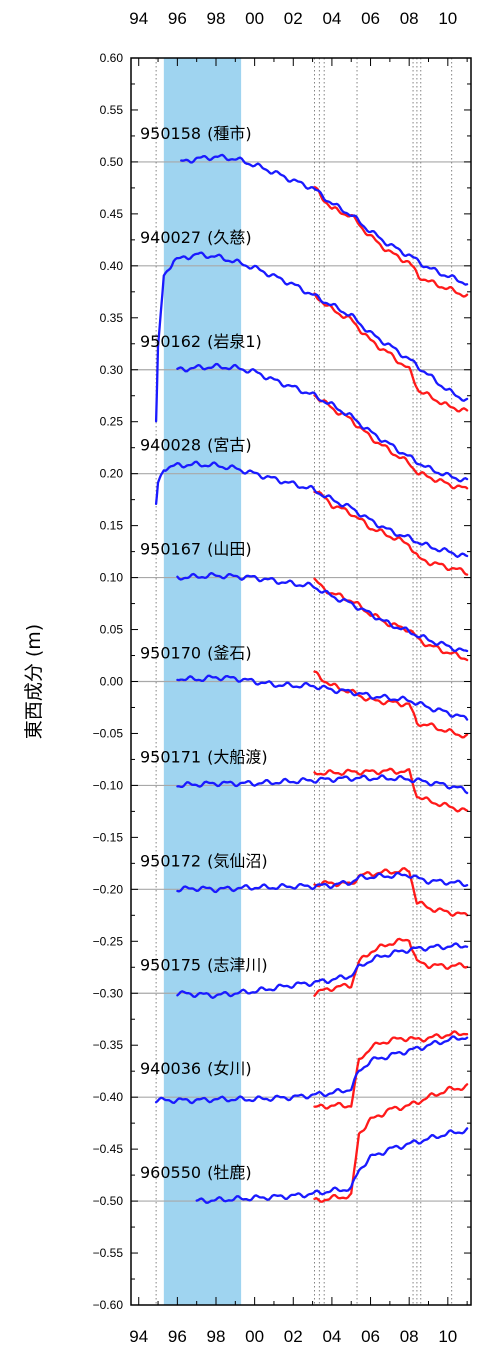 Image resolution: width=486 pixels, height=1354 pixels. Describe the element at coordinates (229, 653) in the screenshot. I see `station-name-950170: (釜石)` at that location.